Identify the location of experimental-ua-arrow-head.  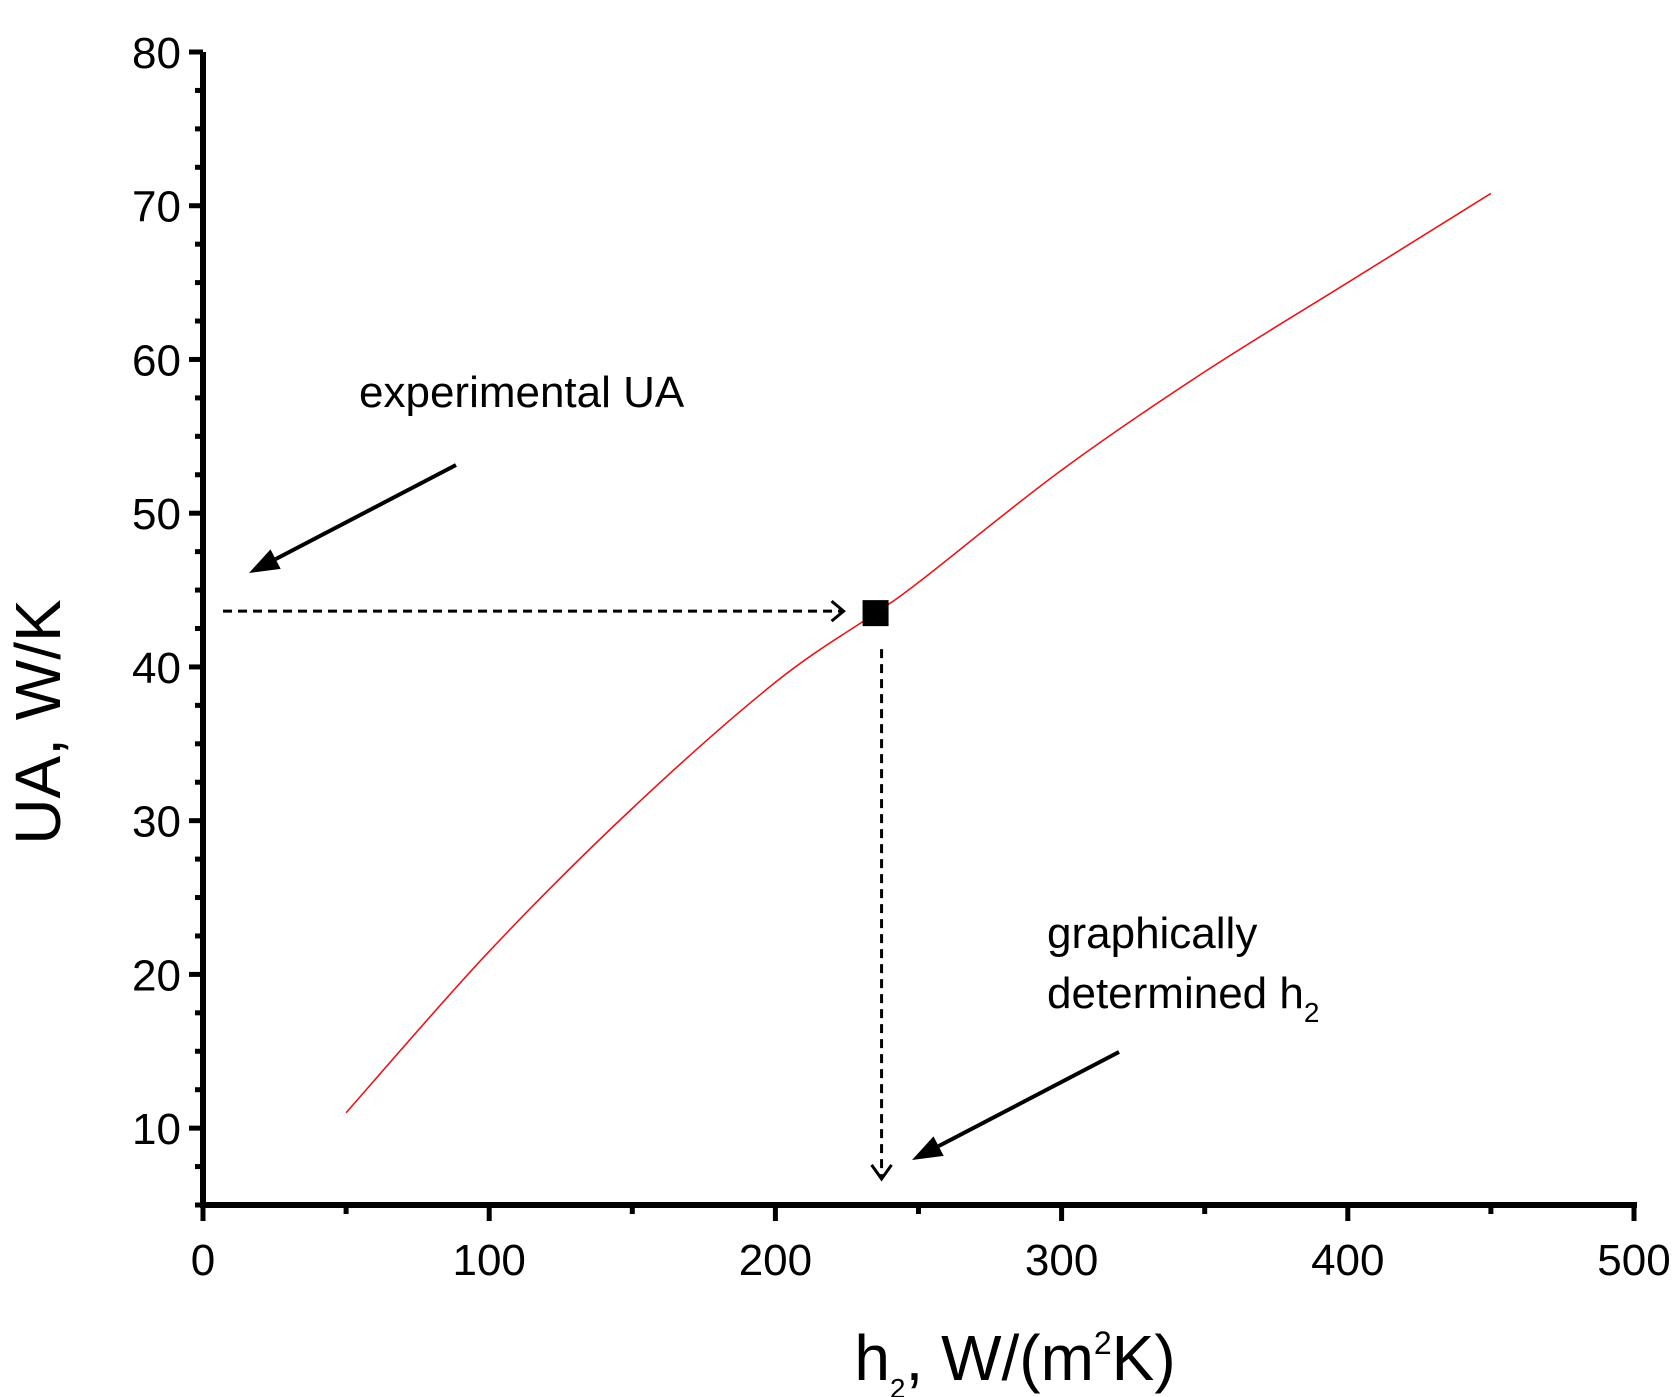
(265, 561).